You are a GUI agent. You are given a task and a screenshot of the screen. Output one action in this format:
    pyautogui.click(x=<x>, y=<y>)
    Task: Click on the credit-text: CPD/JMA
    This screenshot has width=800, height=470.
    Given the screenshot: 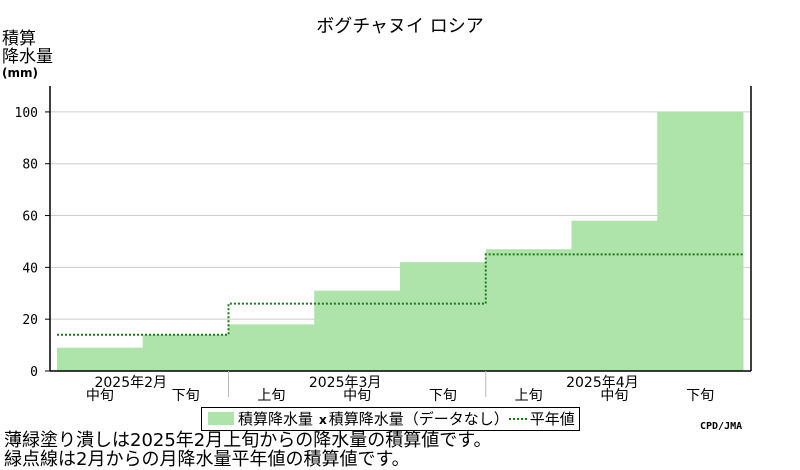 What is the action you would take?
    pyautogui.click(x=721, y=426)
    